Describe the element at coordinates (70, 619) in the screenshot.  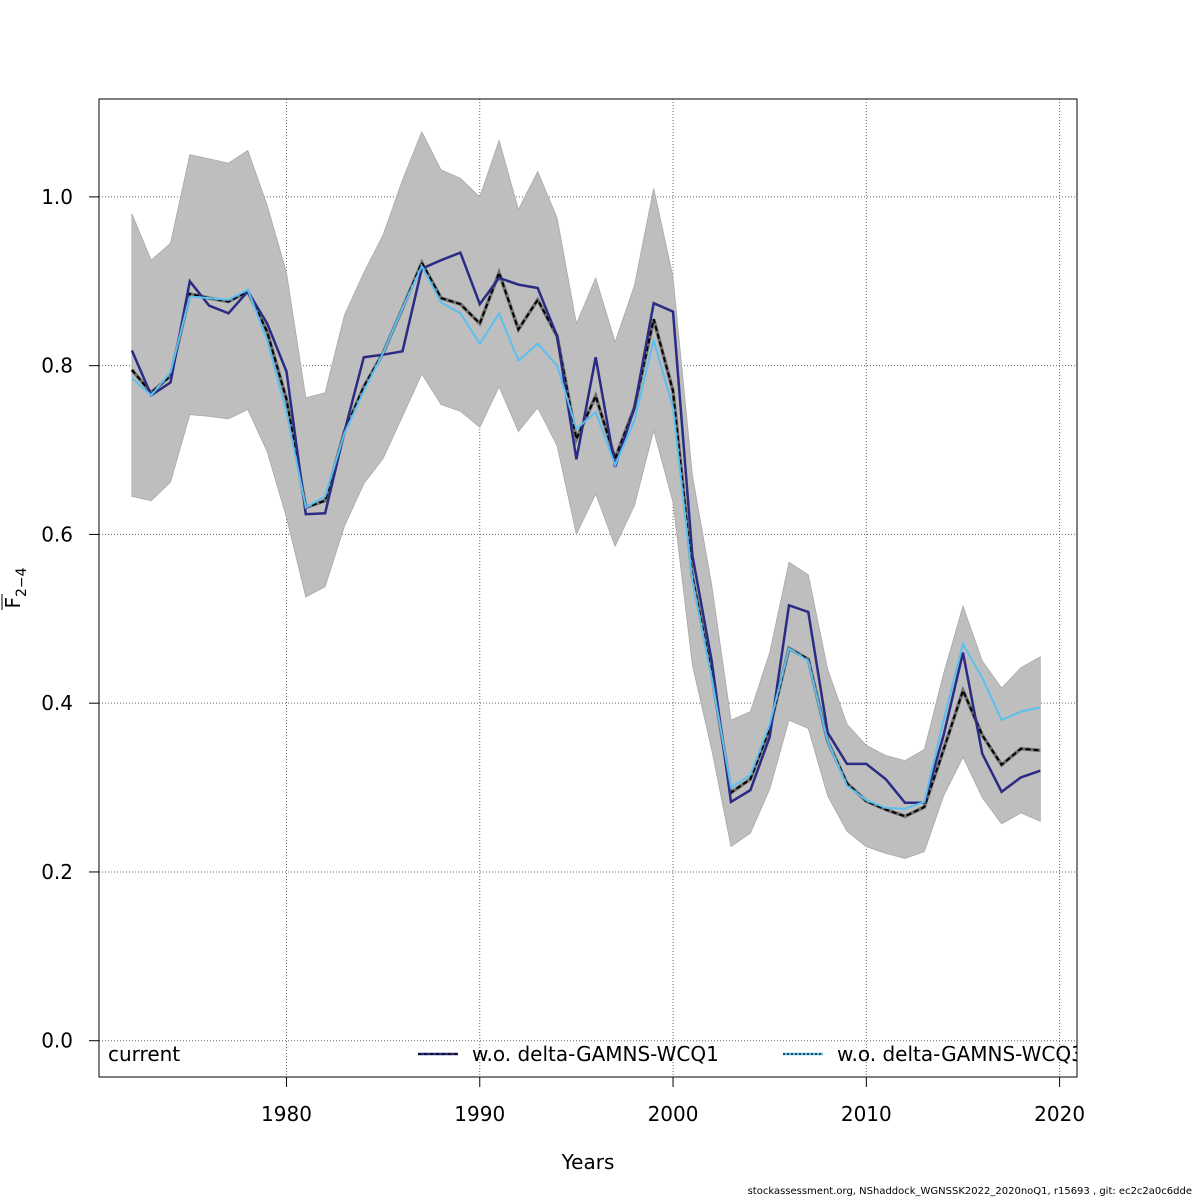
I see `y-axis: 0.0 0.2 0.4 0.6 0.8 1.0` at that location.